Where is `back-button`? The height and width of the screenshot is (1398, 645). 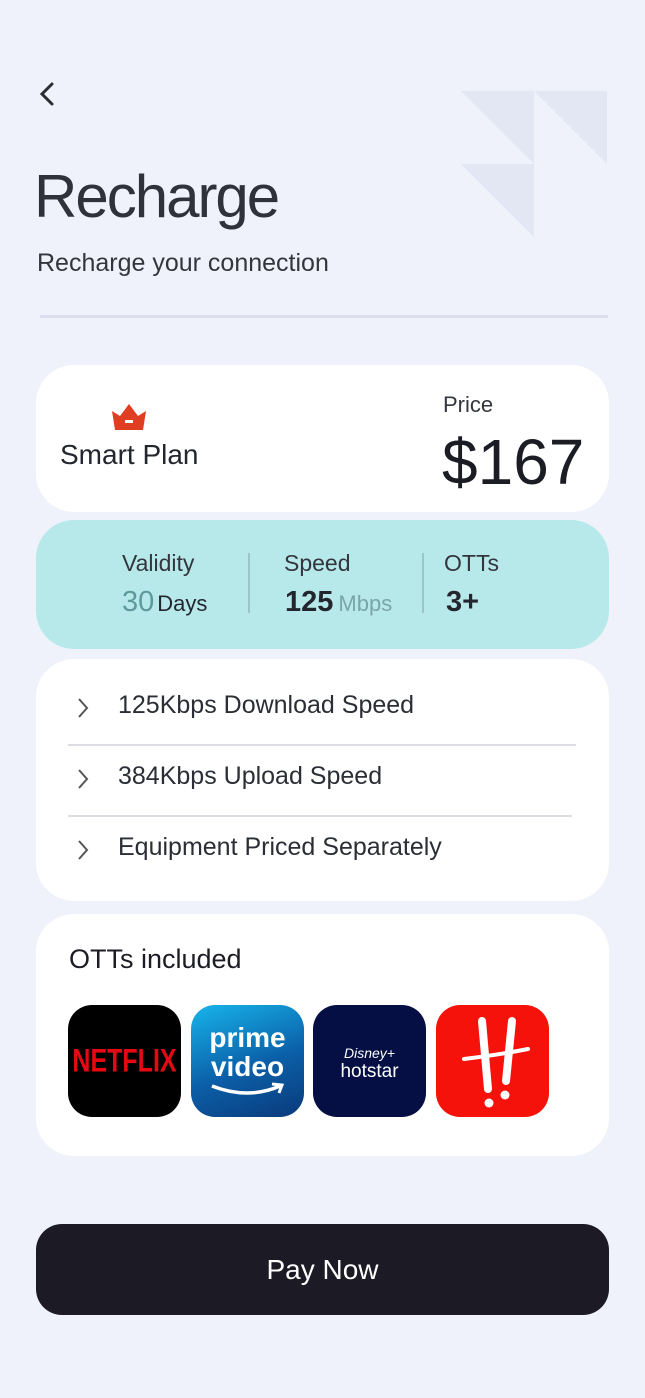
back-button is located at coordinates (49, 94).